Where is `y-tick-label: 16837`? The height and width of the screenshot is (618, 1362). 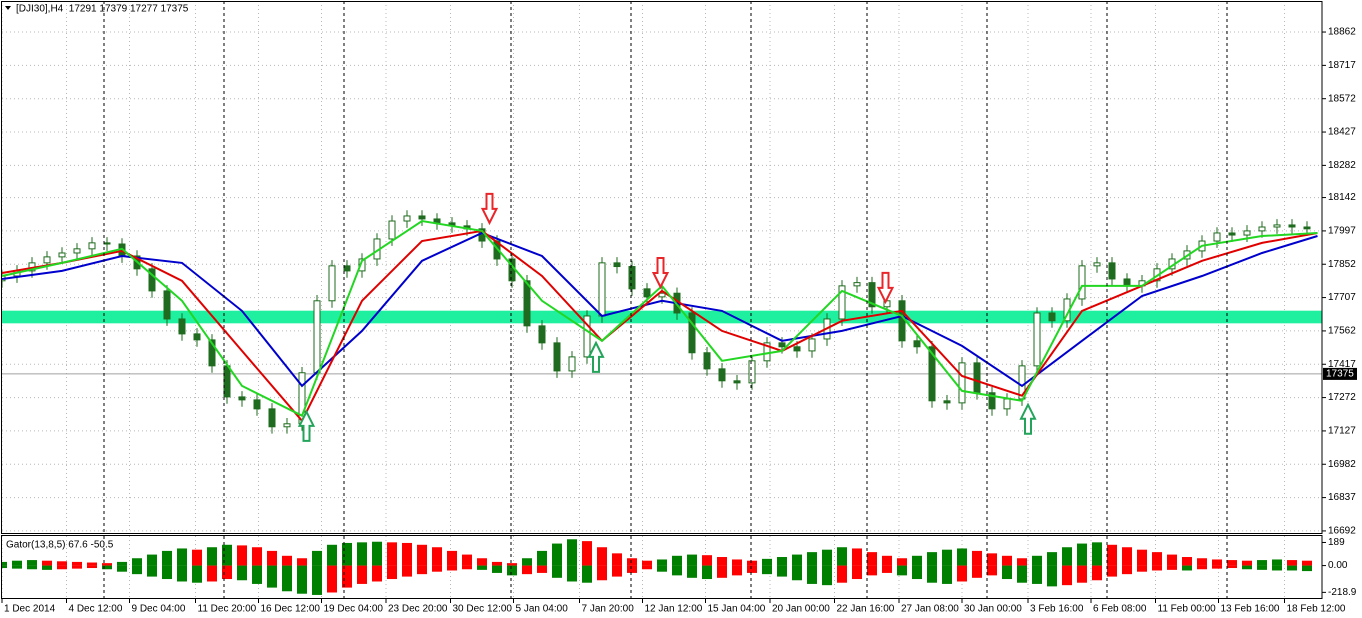 y-tick-label: 16837 is located at coordinates (1342, 497).